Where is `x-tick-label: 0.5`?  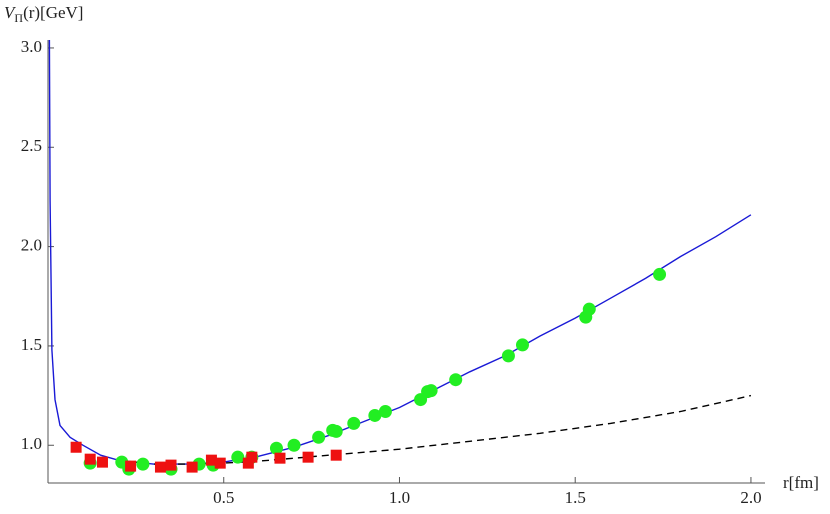 x-tick-label: 0.5 is located at coordinates (223, 497).